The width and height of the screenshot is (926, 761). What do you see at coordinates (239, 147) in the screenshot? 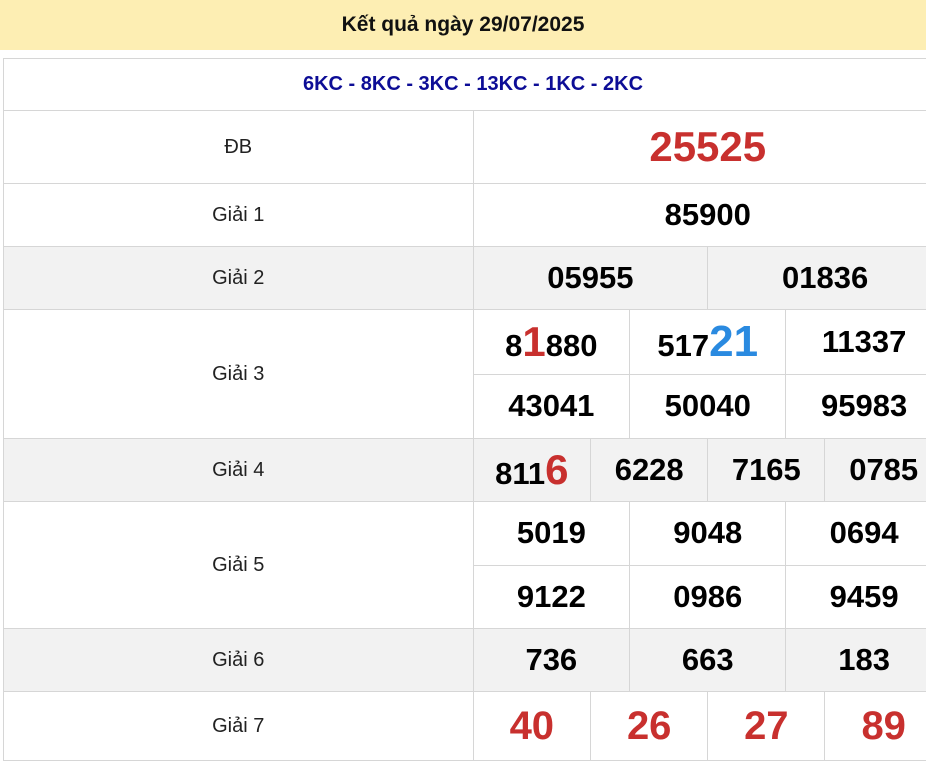
I see `prize-label: ĐB` at bounding box center [239, 147].